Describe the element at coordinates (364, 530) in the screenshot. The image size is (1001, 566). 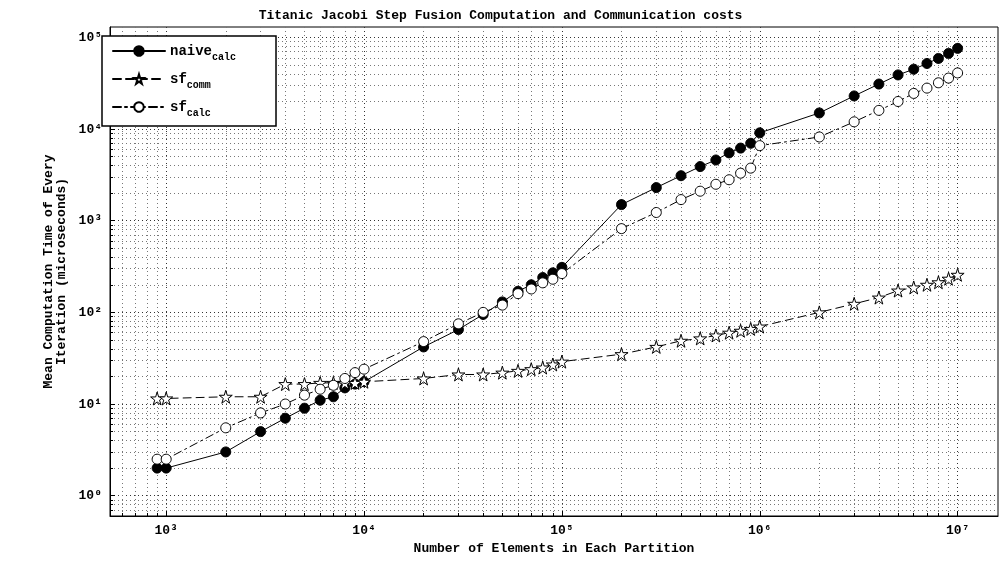
I see `x-tick-label: 10⁴` at that location.